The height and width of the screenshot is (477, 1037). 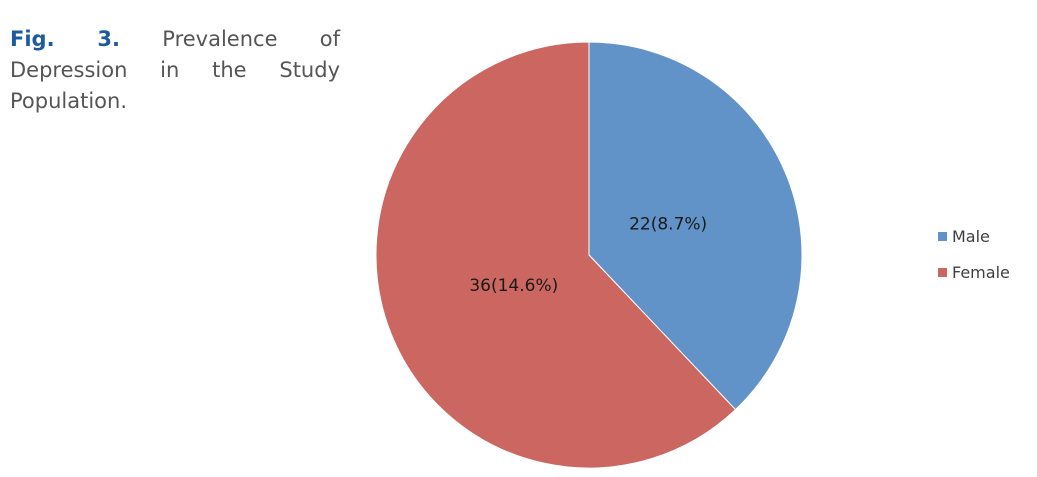 I want to click on pie-slice-labels: 22(8.7%) 36(14.6%), so click(x=588, y=254).